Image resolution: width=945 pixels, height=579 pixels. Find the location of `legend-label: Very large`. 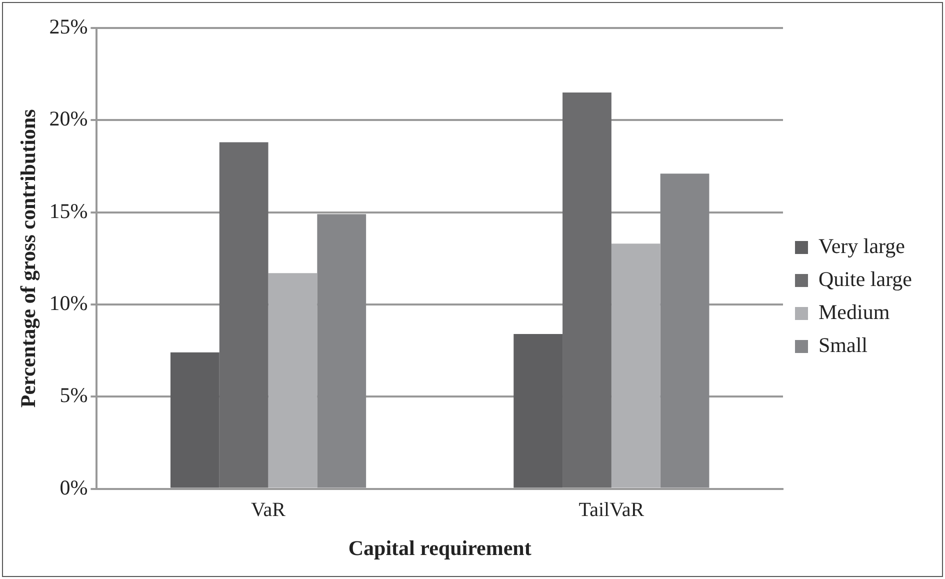

legend-label: Very large is located at coordinates (862, 246).